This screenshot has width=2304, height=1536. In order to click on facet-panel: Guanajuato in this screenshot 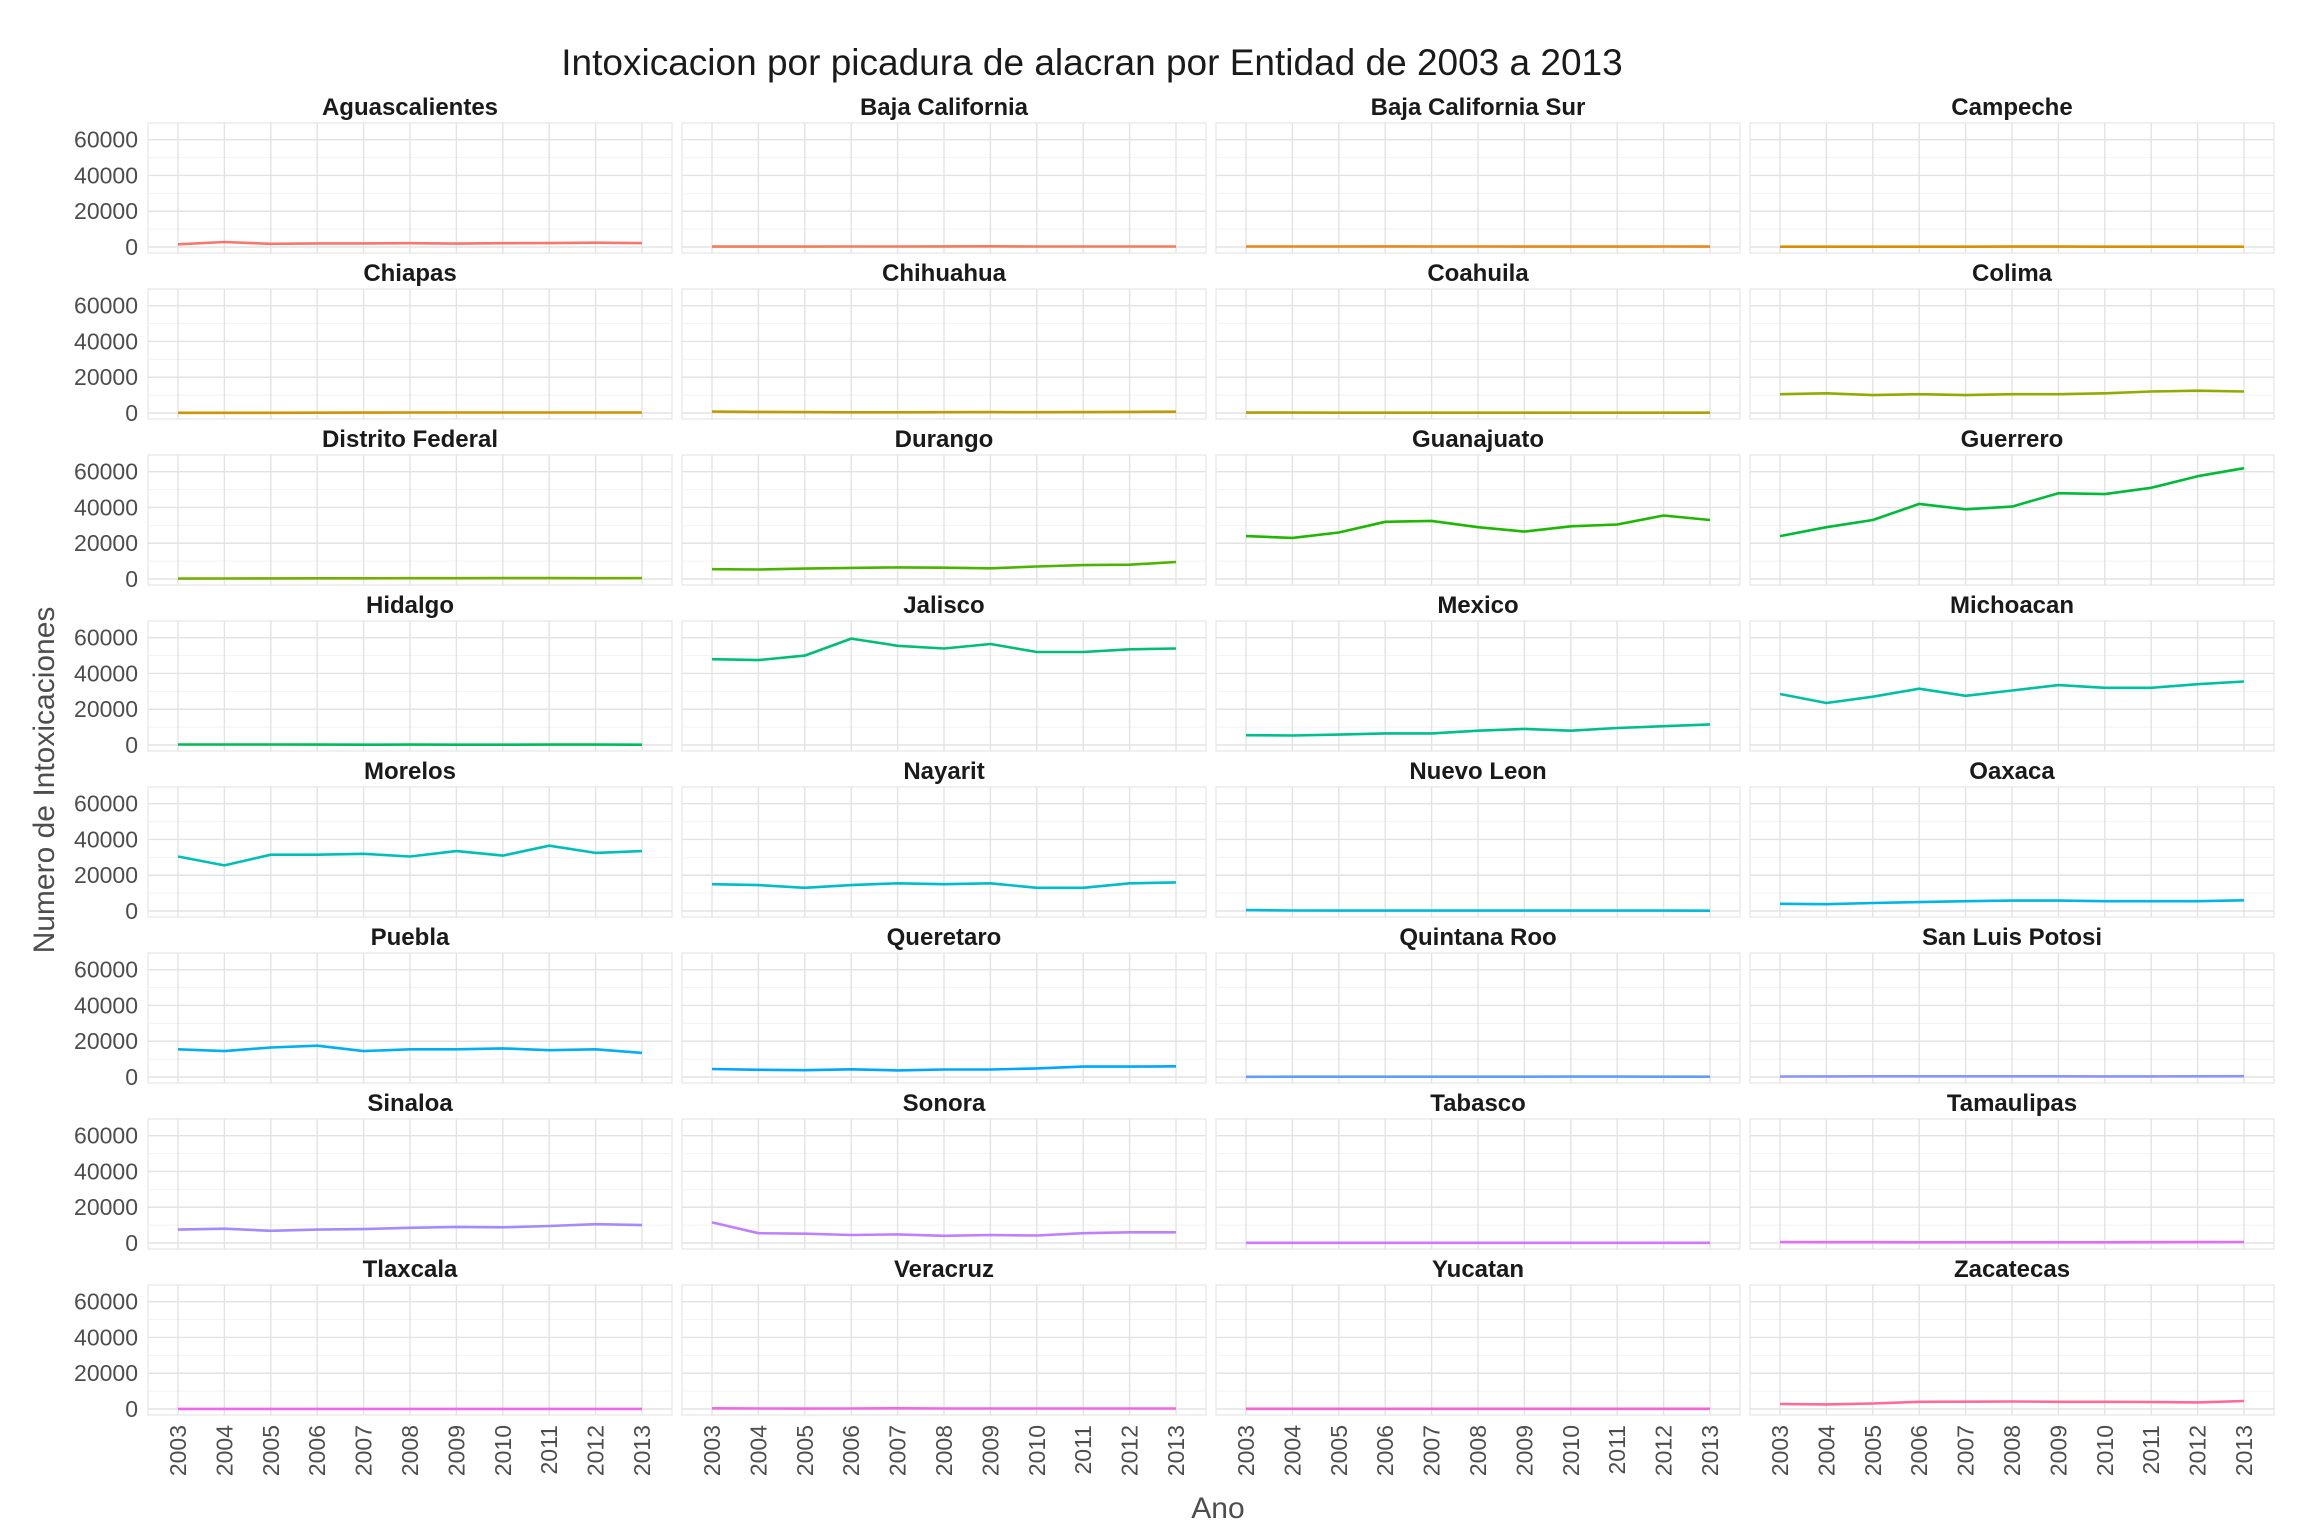, I will do `click(1478, 506)`.